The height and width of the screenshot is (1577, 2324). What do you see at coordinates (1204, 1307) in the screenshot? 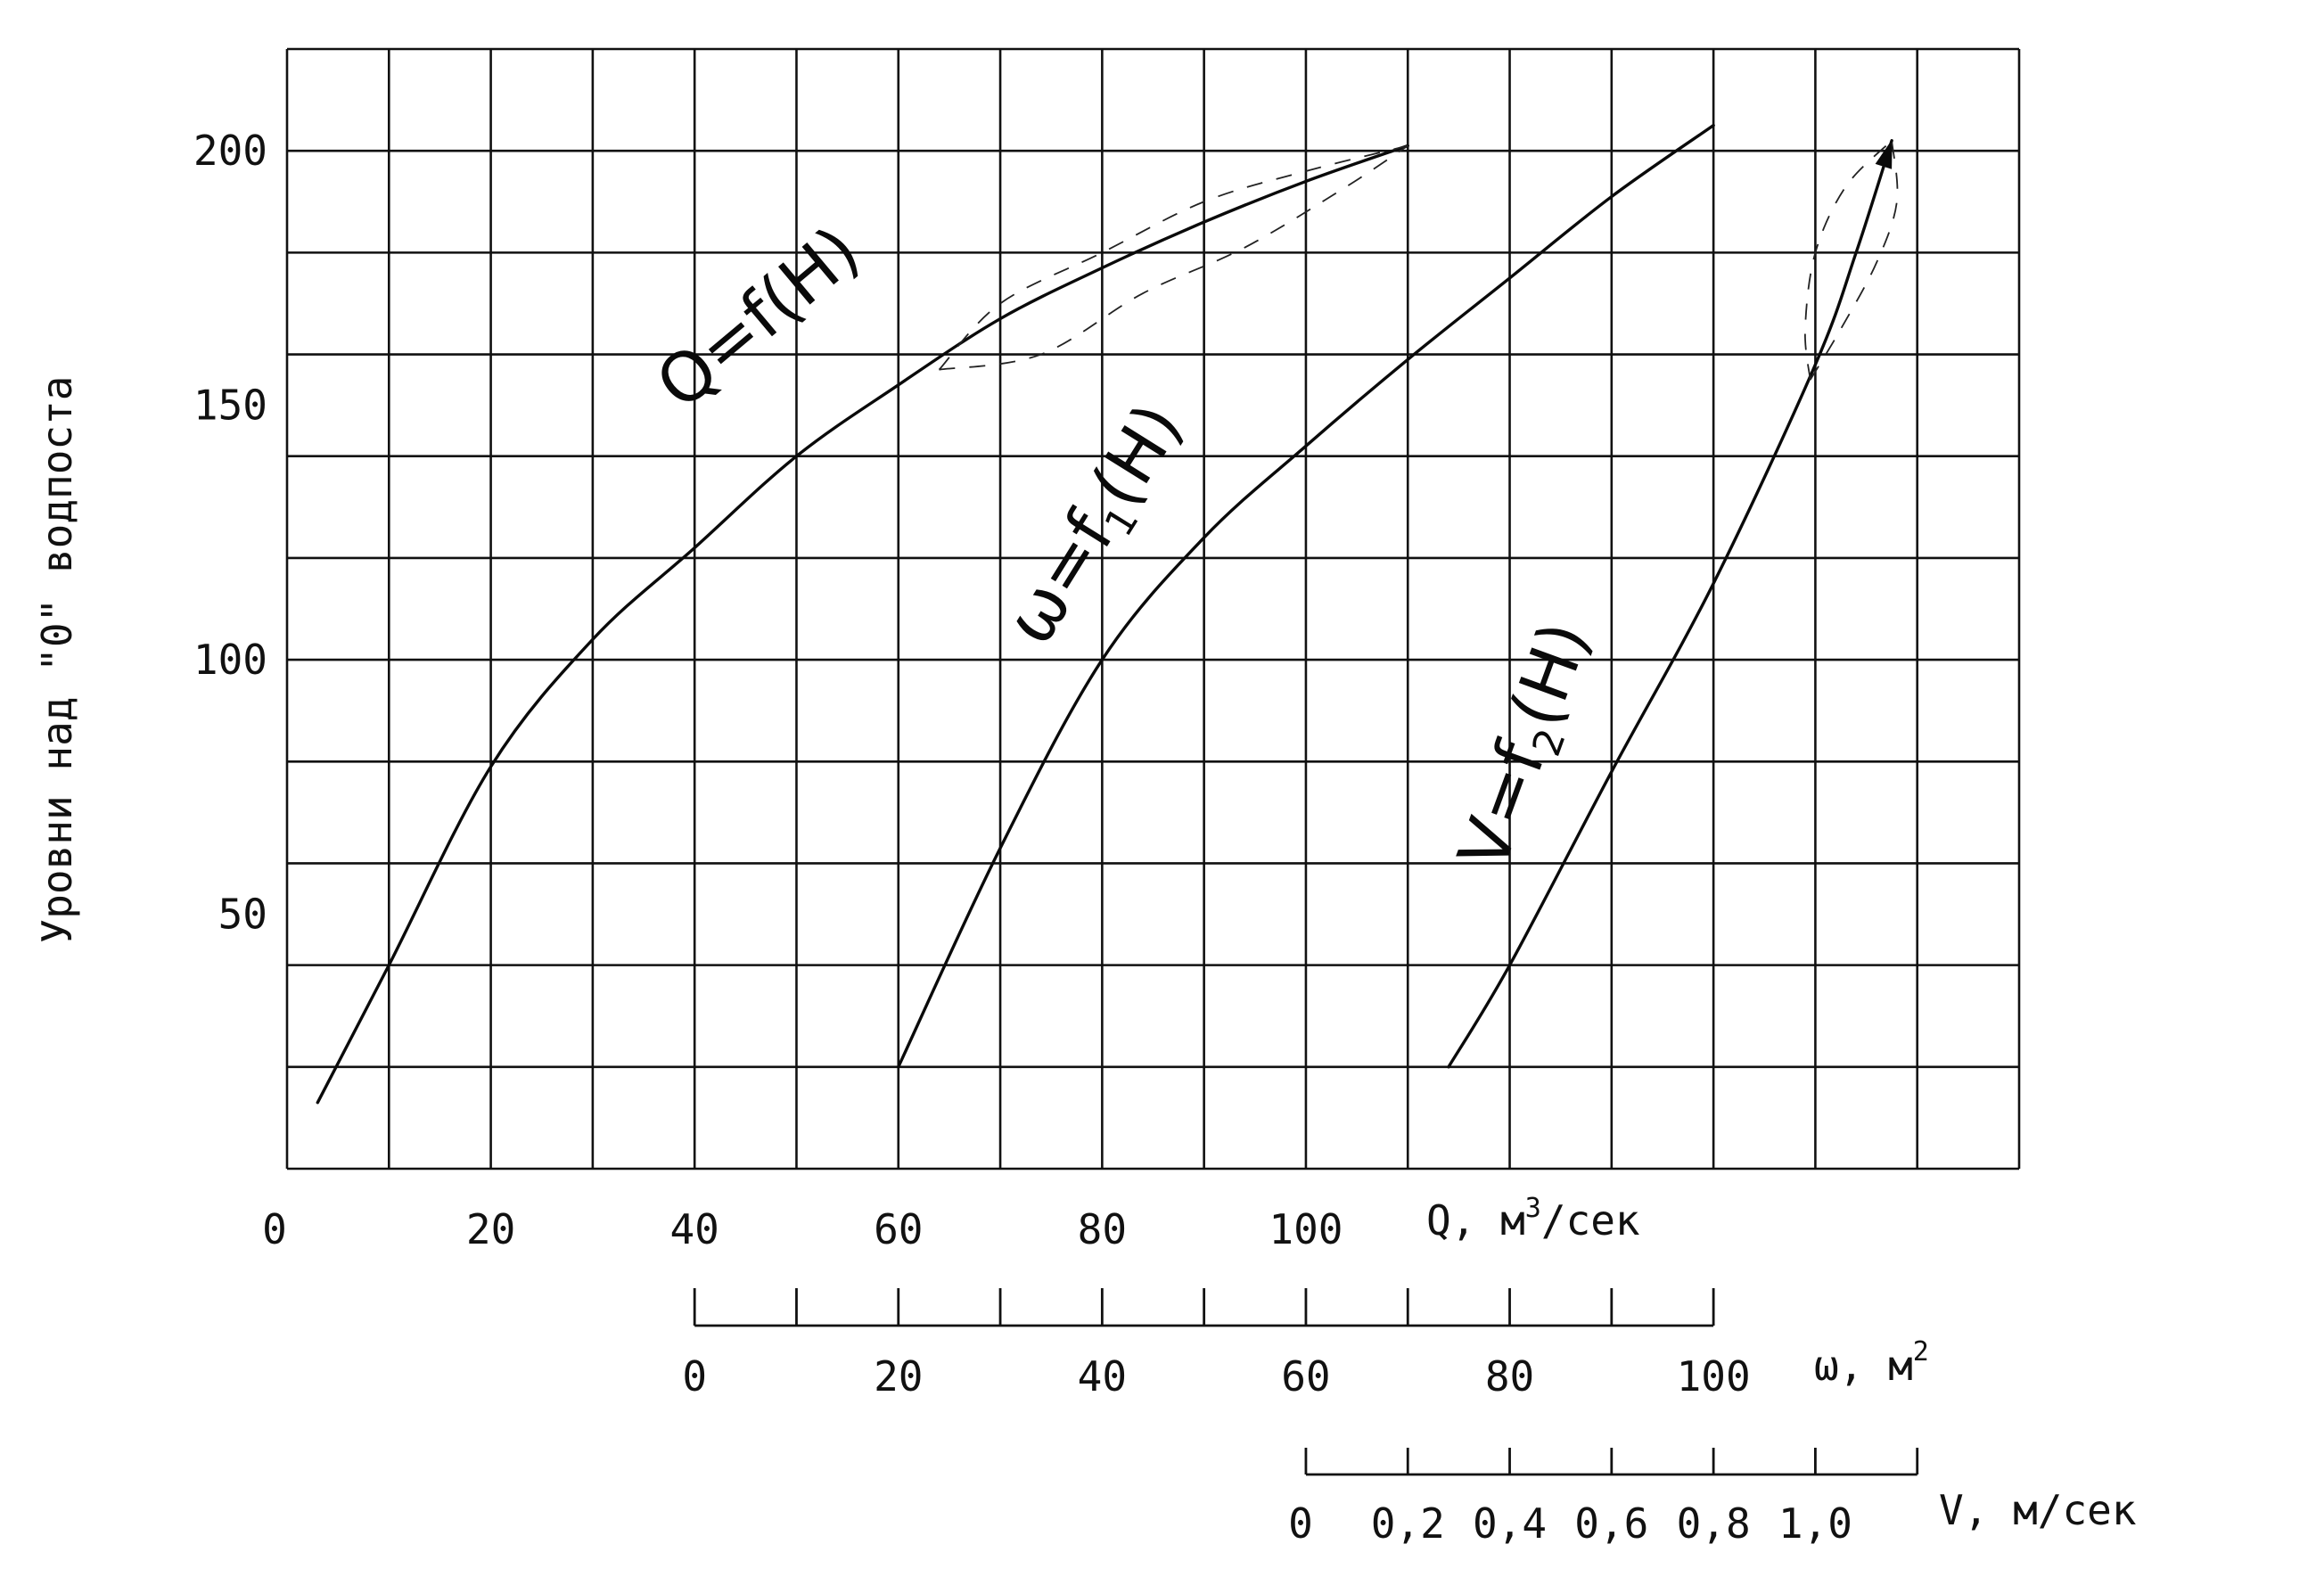
I see `omega-scale` at bounding box center [1204, 1307].